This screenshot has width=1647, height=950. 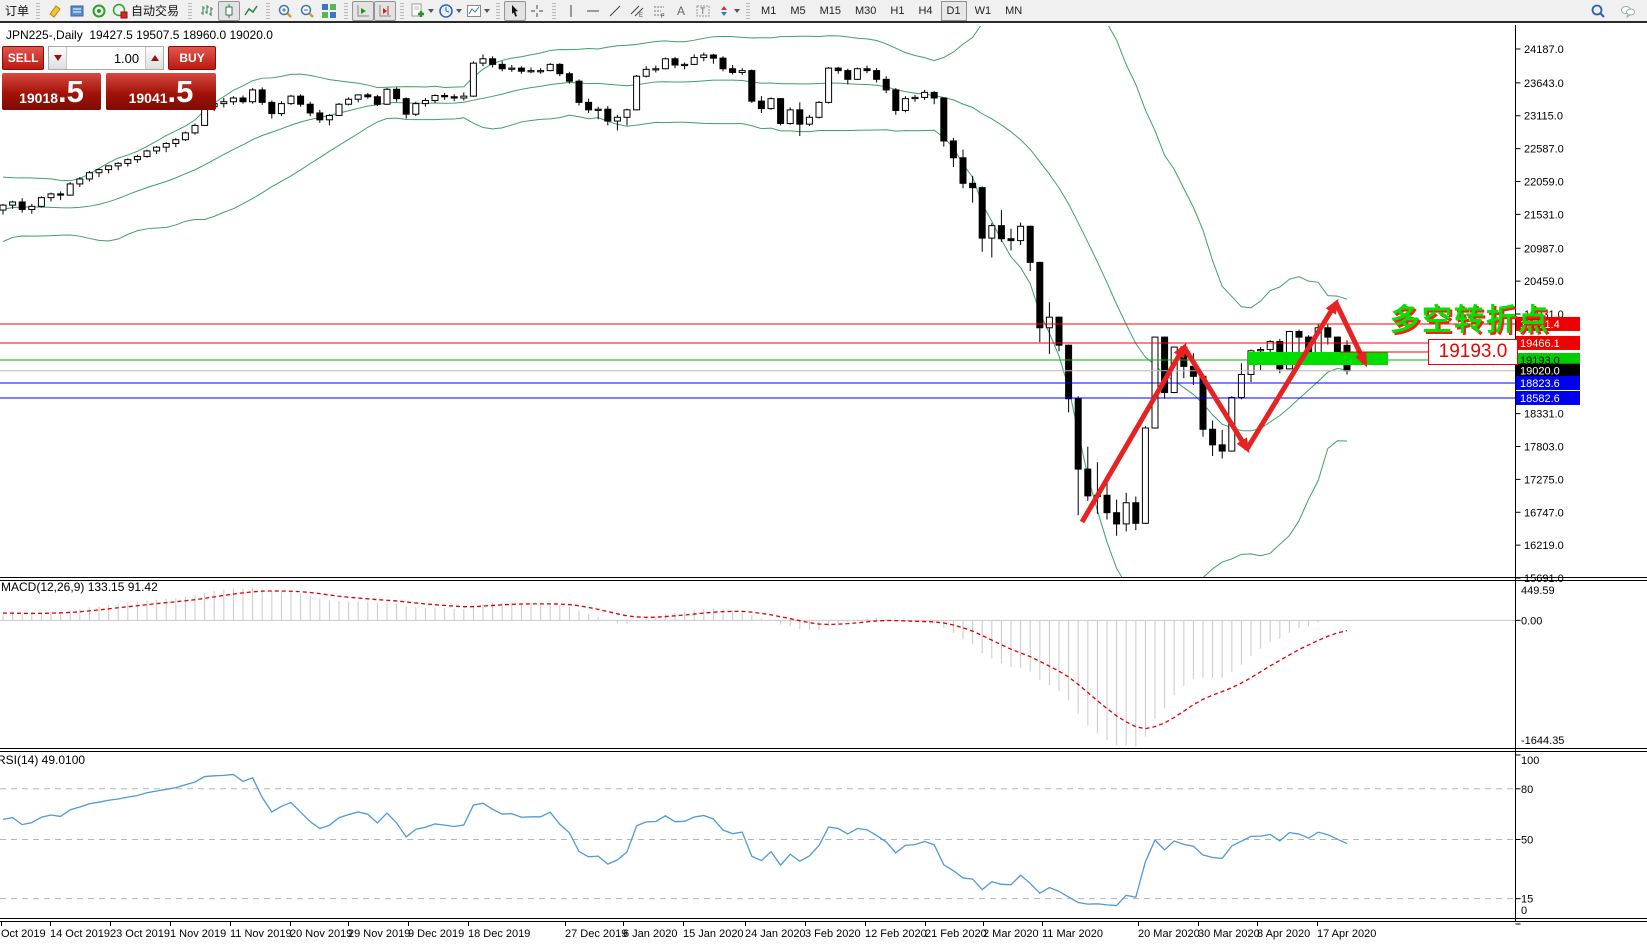 I want to click on zoom-out-button, so click(x=307, y=11).